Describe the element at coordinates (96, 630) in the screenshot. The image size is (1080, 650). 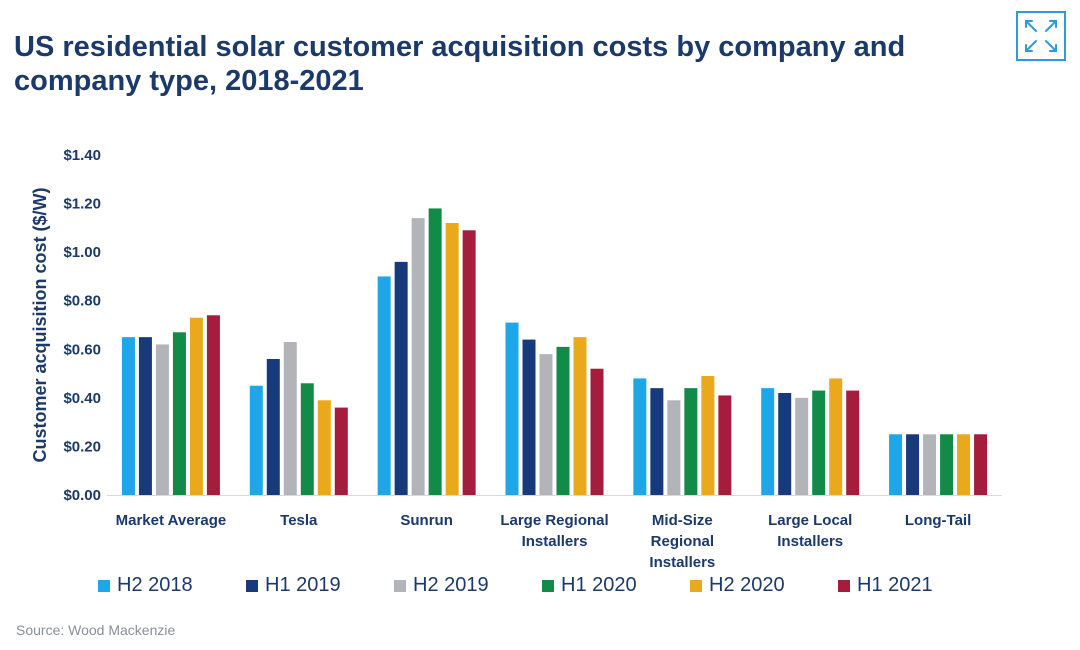
I see `source-note: Source: Wood Mackenzie` at that location.